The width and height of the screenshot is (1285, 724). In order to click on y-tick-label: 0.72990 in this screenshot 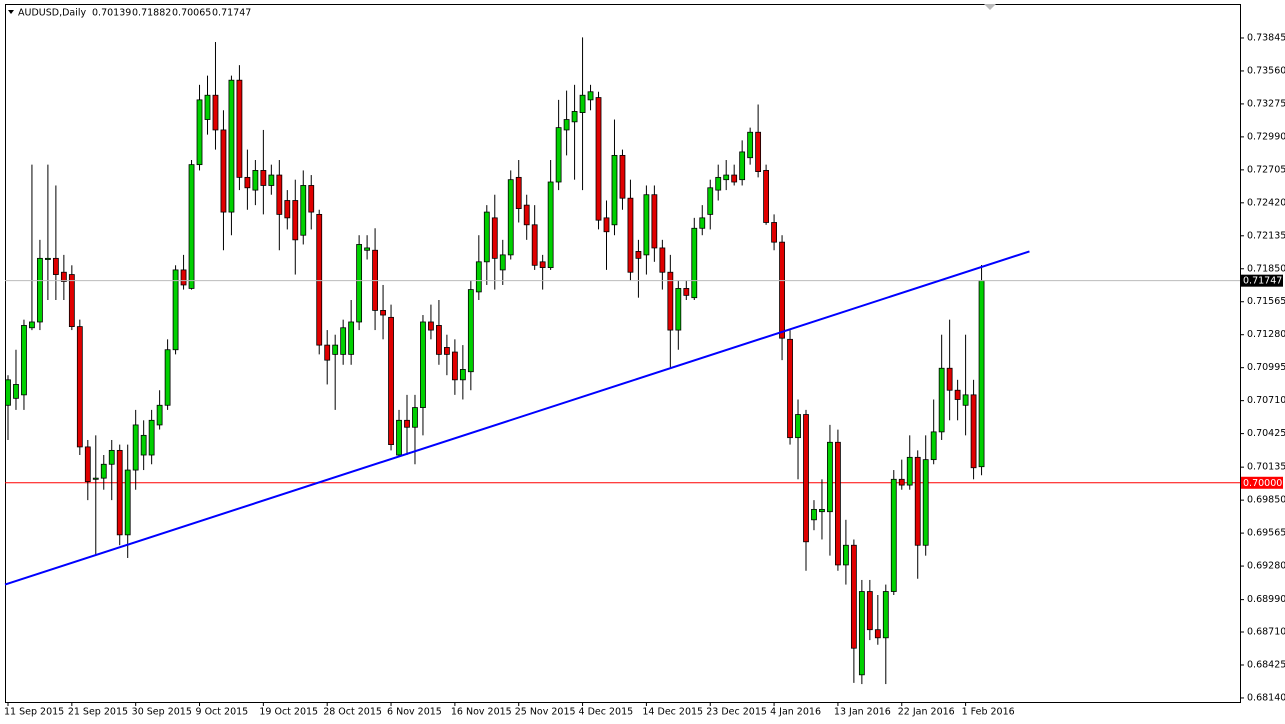, I will do `click(1266, 136)`.